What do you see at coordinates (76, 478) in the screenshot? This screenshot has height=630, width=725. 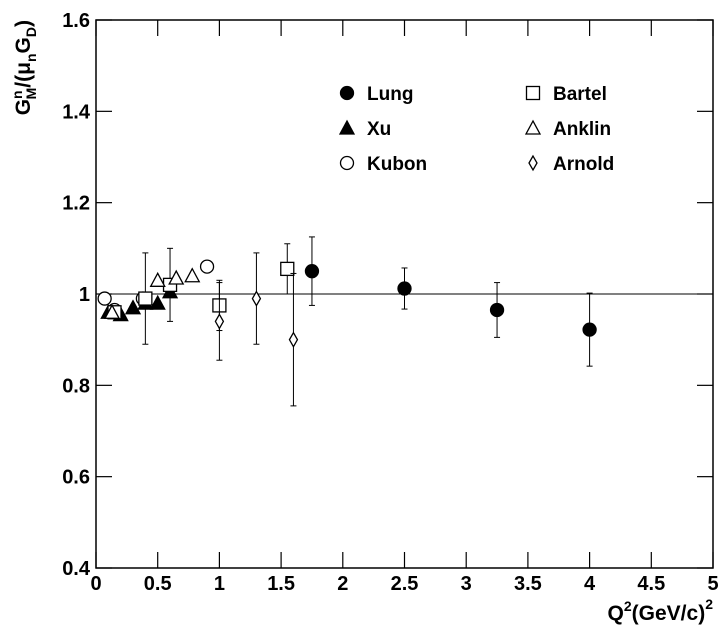 I see `y-tick-label: 0.6` at bounding box center [76, 478].